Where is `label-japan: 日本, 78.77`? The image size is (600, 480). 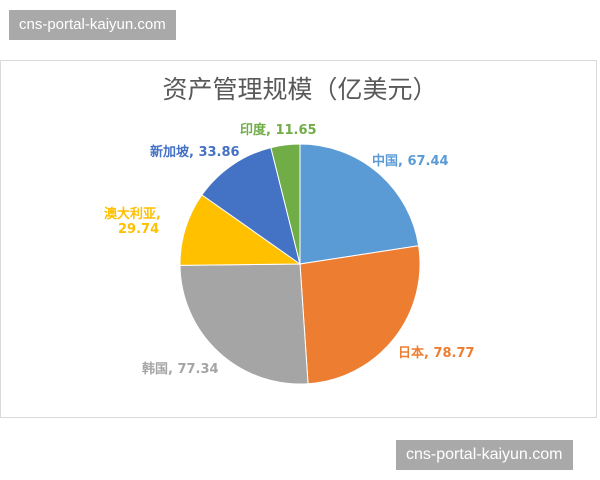
label-japan: 日本, 78.77 is located at coordinates (436, 353).